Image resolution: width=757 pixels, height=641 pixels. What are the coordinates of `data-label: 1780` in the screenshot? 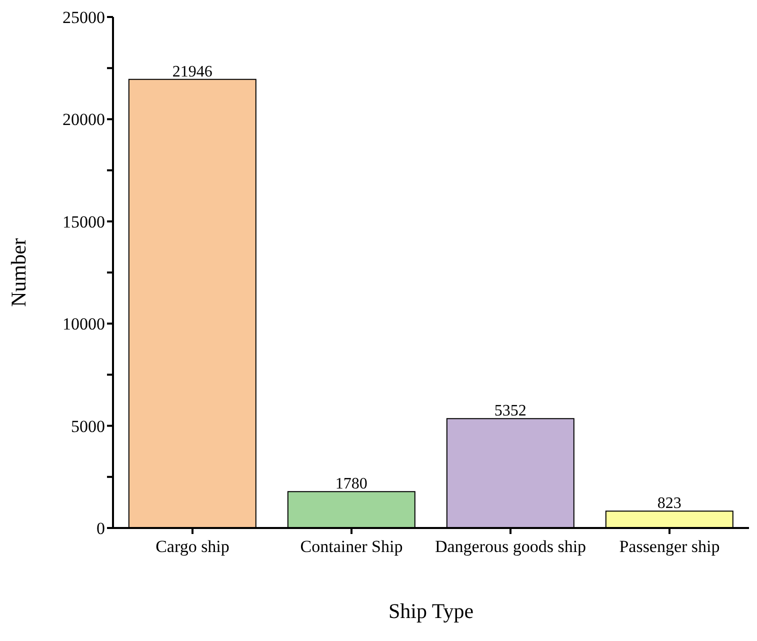 It's located at (351, 484).